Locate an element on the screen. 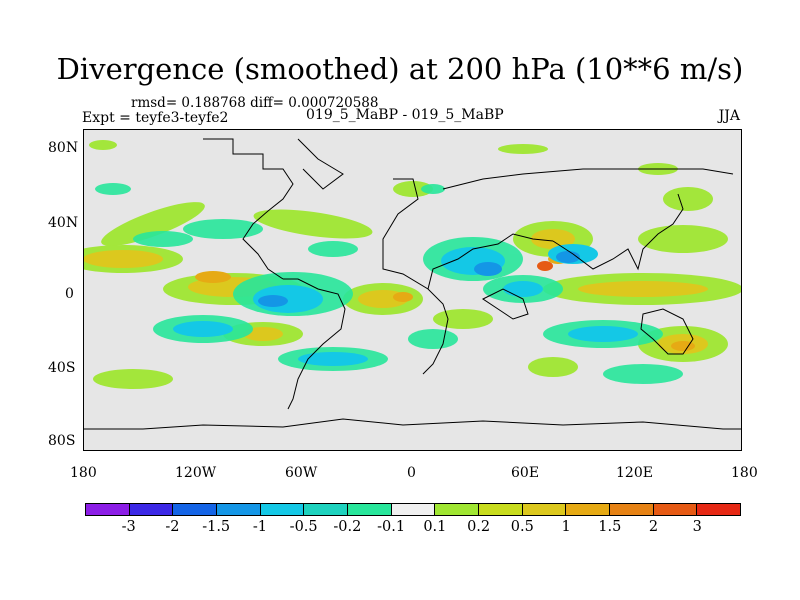 The height and width of the screenshot is (600, 800). colorbar-label: 2 is located at coordinates (653, 527).